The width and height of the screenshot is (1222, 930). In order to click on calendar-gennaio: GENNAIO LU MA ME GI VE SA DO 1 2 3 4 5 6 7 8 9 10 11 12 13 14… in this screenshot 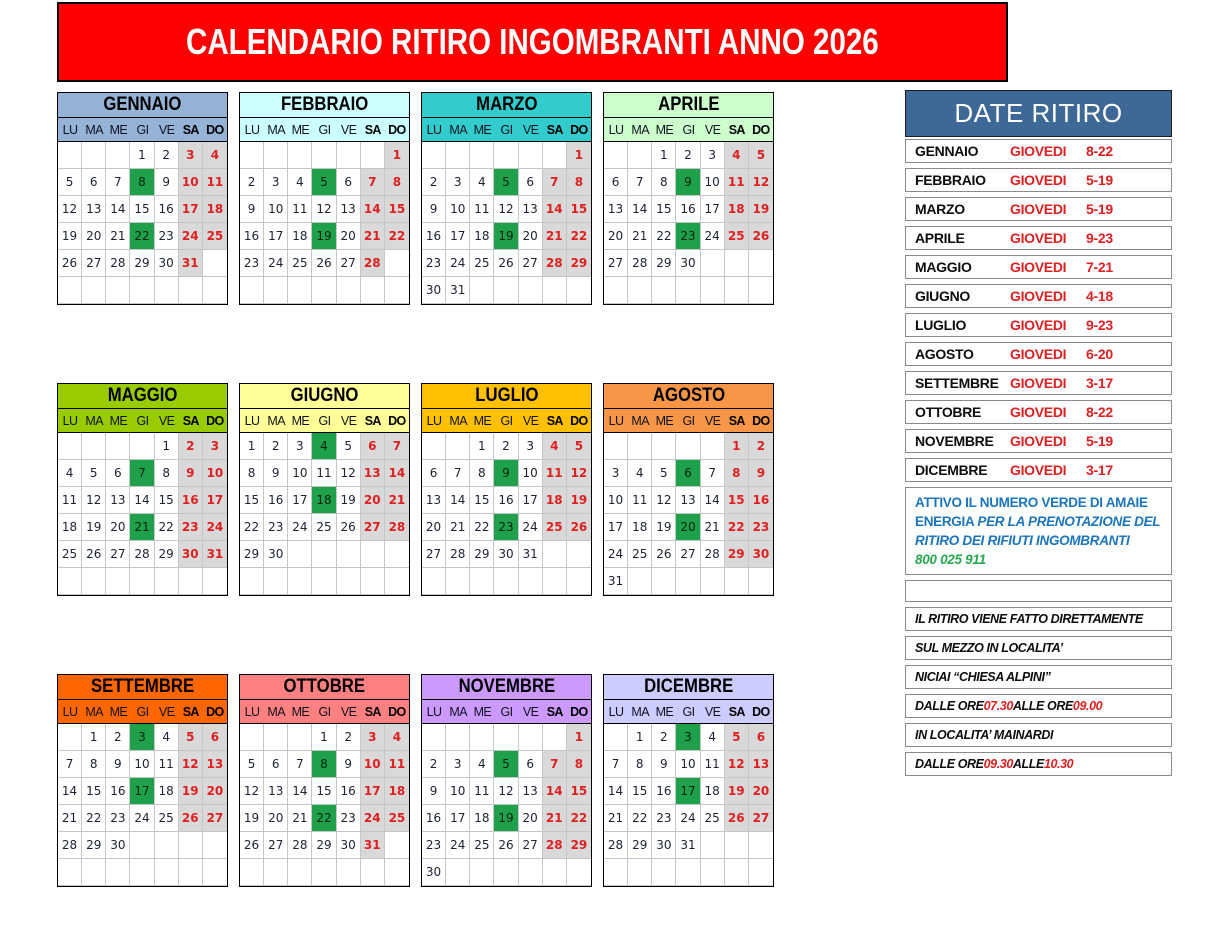, I will do `click(142, 198)`.